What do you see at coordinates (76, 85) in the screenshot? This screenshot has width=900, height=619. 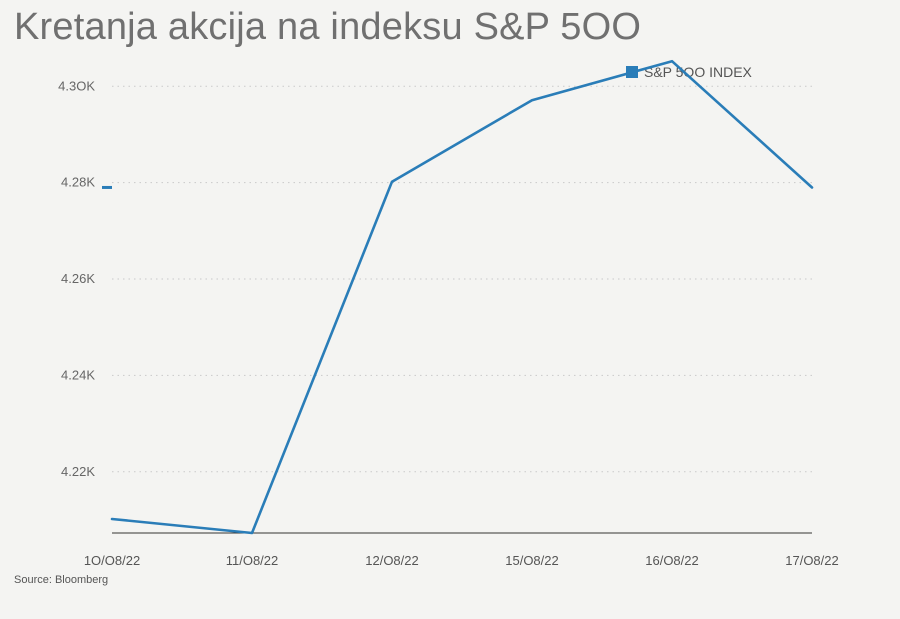 I see `y-tick-label: 4.3OK` at bounding box center [76, 85].